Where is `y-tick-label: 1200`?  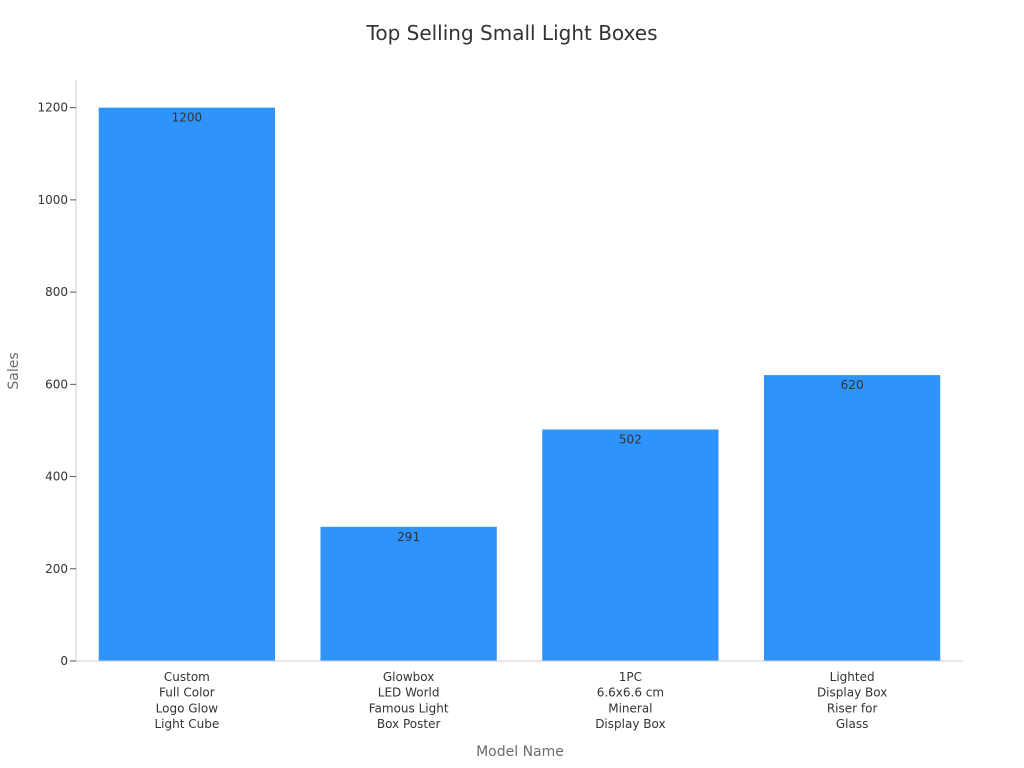
y-tick-label: 1200 is located at coordinates (52, 108).